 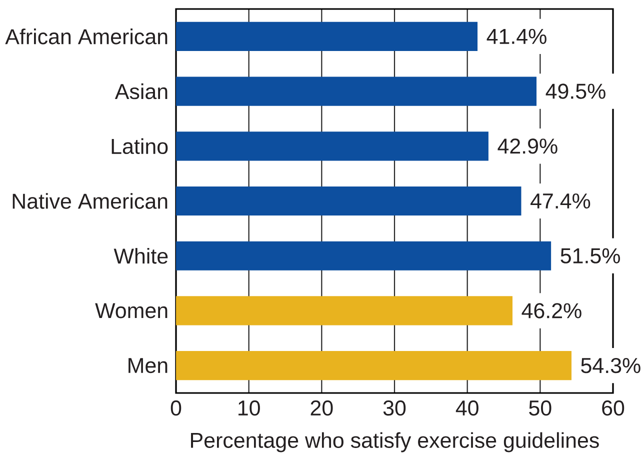 I want to click on x-tick-label: 30, so click(x=394, y=408).